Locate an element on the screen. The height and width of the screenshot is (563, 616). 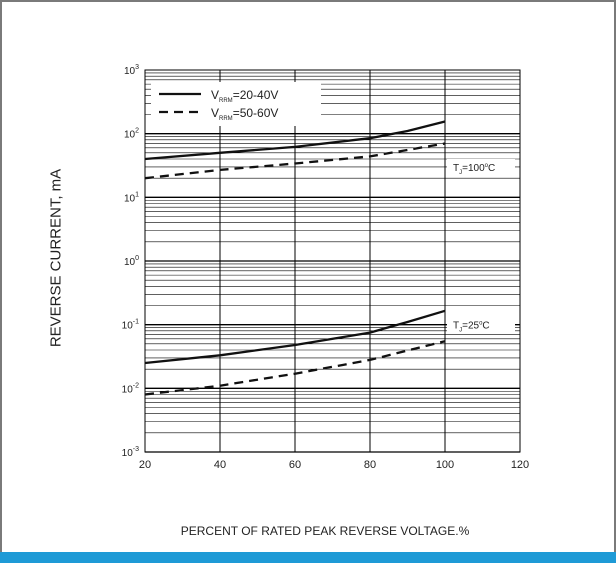
accent-bar is located at coordinates (308, 557).